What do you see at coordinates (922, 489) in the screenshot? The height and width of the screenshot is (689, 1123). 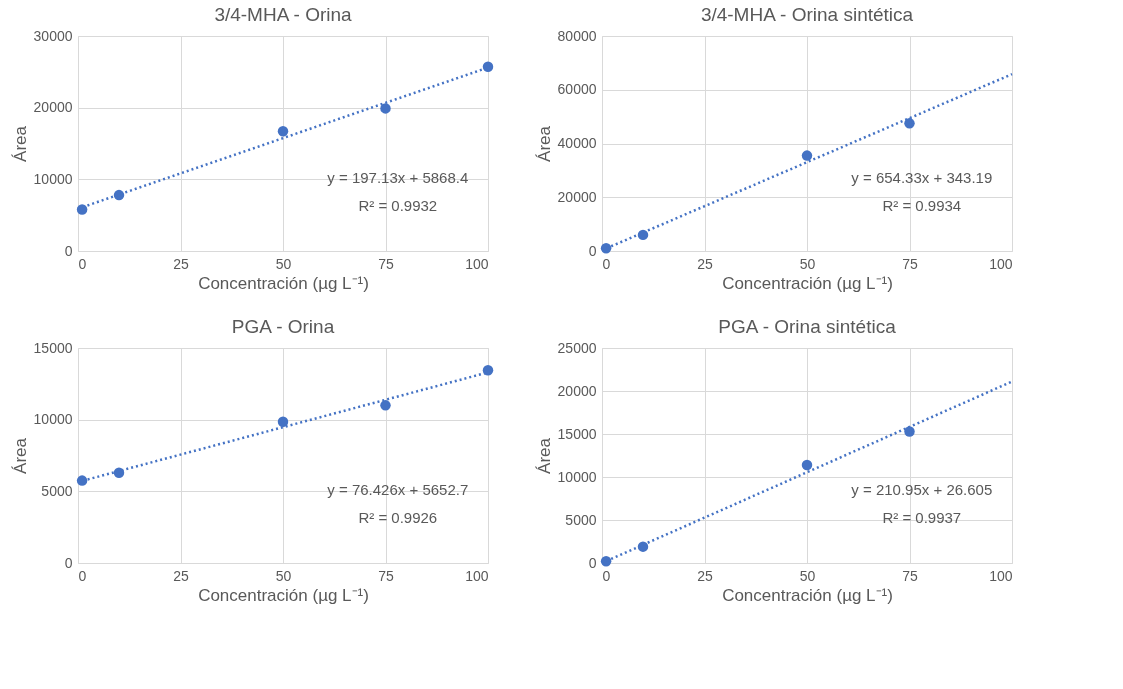 I see `annotation: y = 210.95x + 26.605` at bounding box center [922, 489].